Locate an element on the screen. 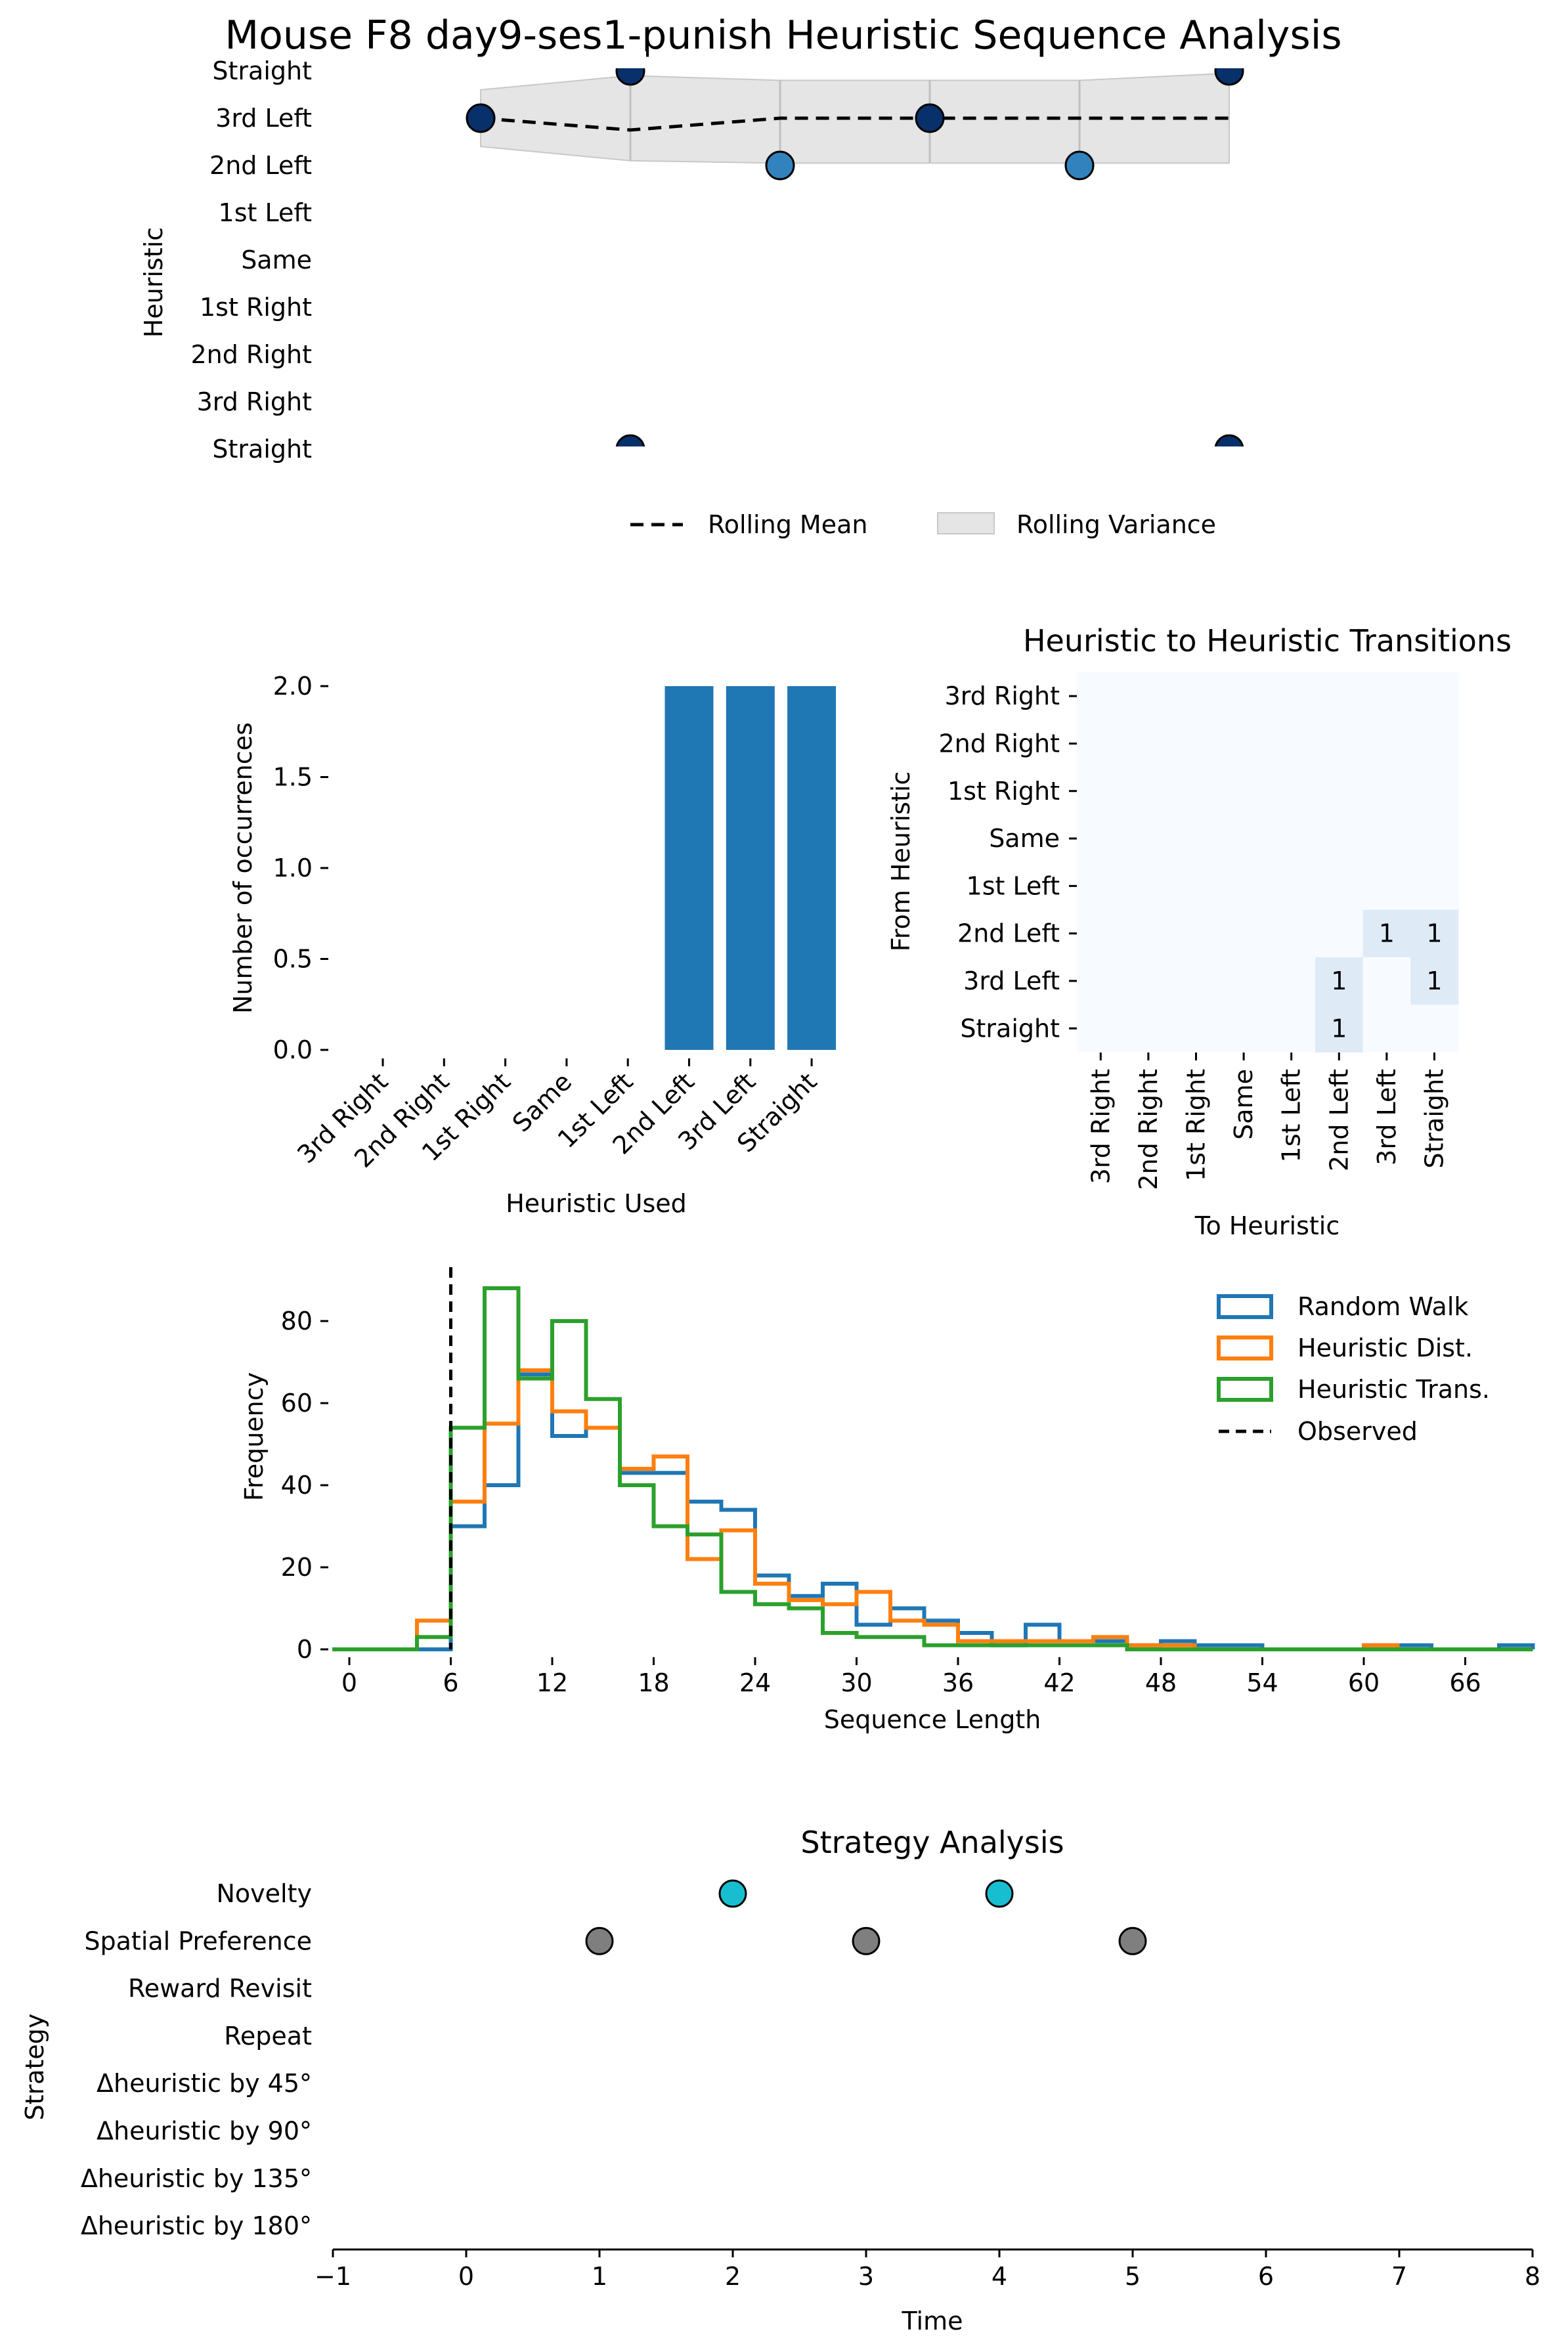  legend-random-walk-label: Random Walk is located at coordinates (1383, 1306).